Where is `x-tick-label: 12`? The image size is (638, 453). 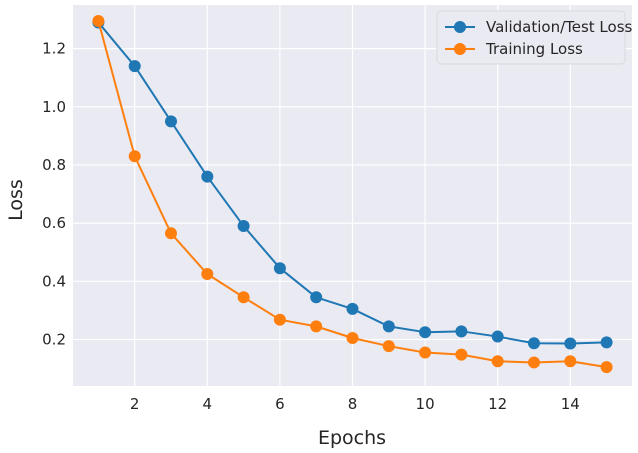 x-tick-label: 12 is located at coordinates (497, 404).